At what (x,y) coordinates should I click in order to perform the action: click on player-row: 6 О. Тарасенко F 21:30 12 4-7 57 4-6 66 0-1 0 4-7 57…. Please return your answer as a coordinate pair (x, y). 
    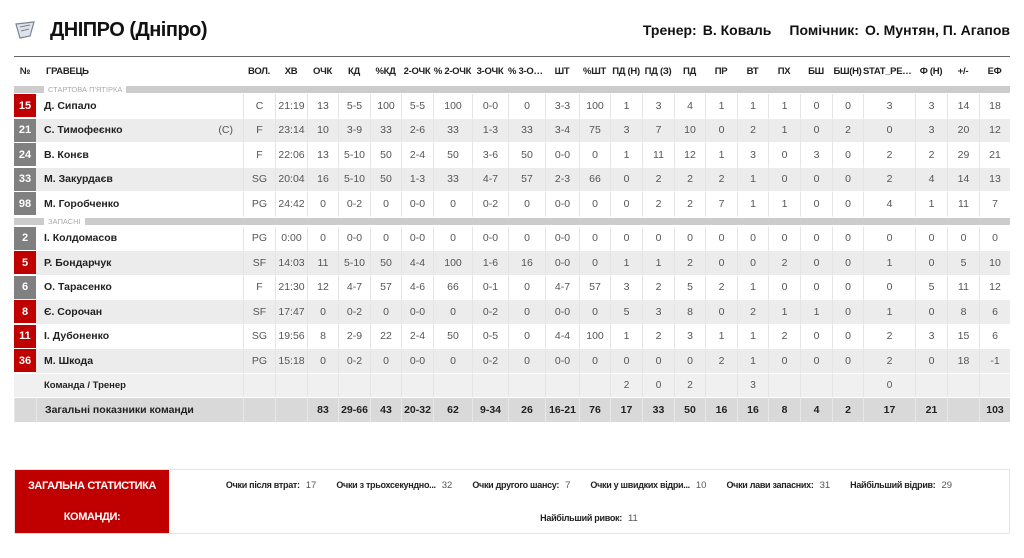
    Looking at the image, I should click on (512, 287).